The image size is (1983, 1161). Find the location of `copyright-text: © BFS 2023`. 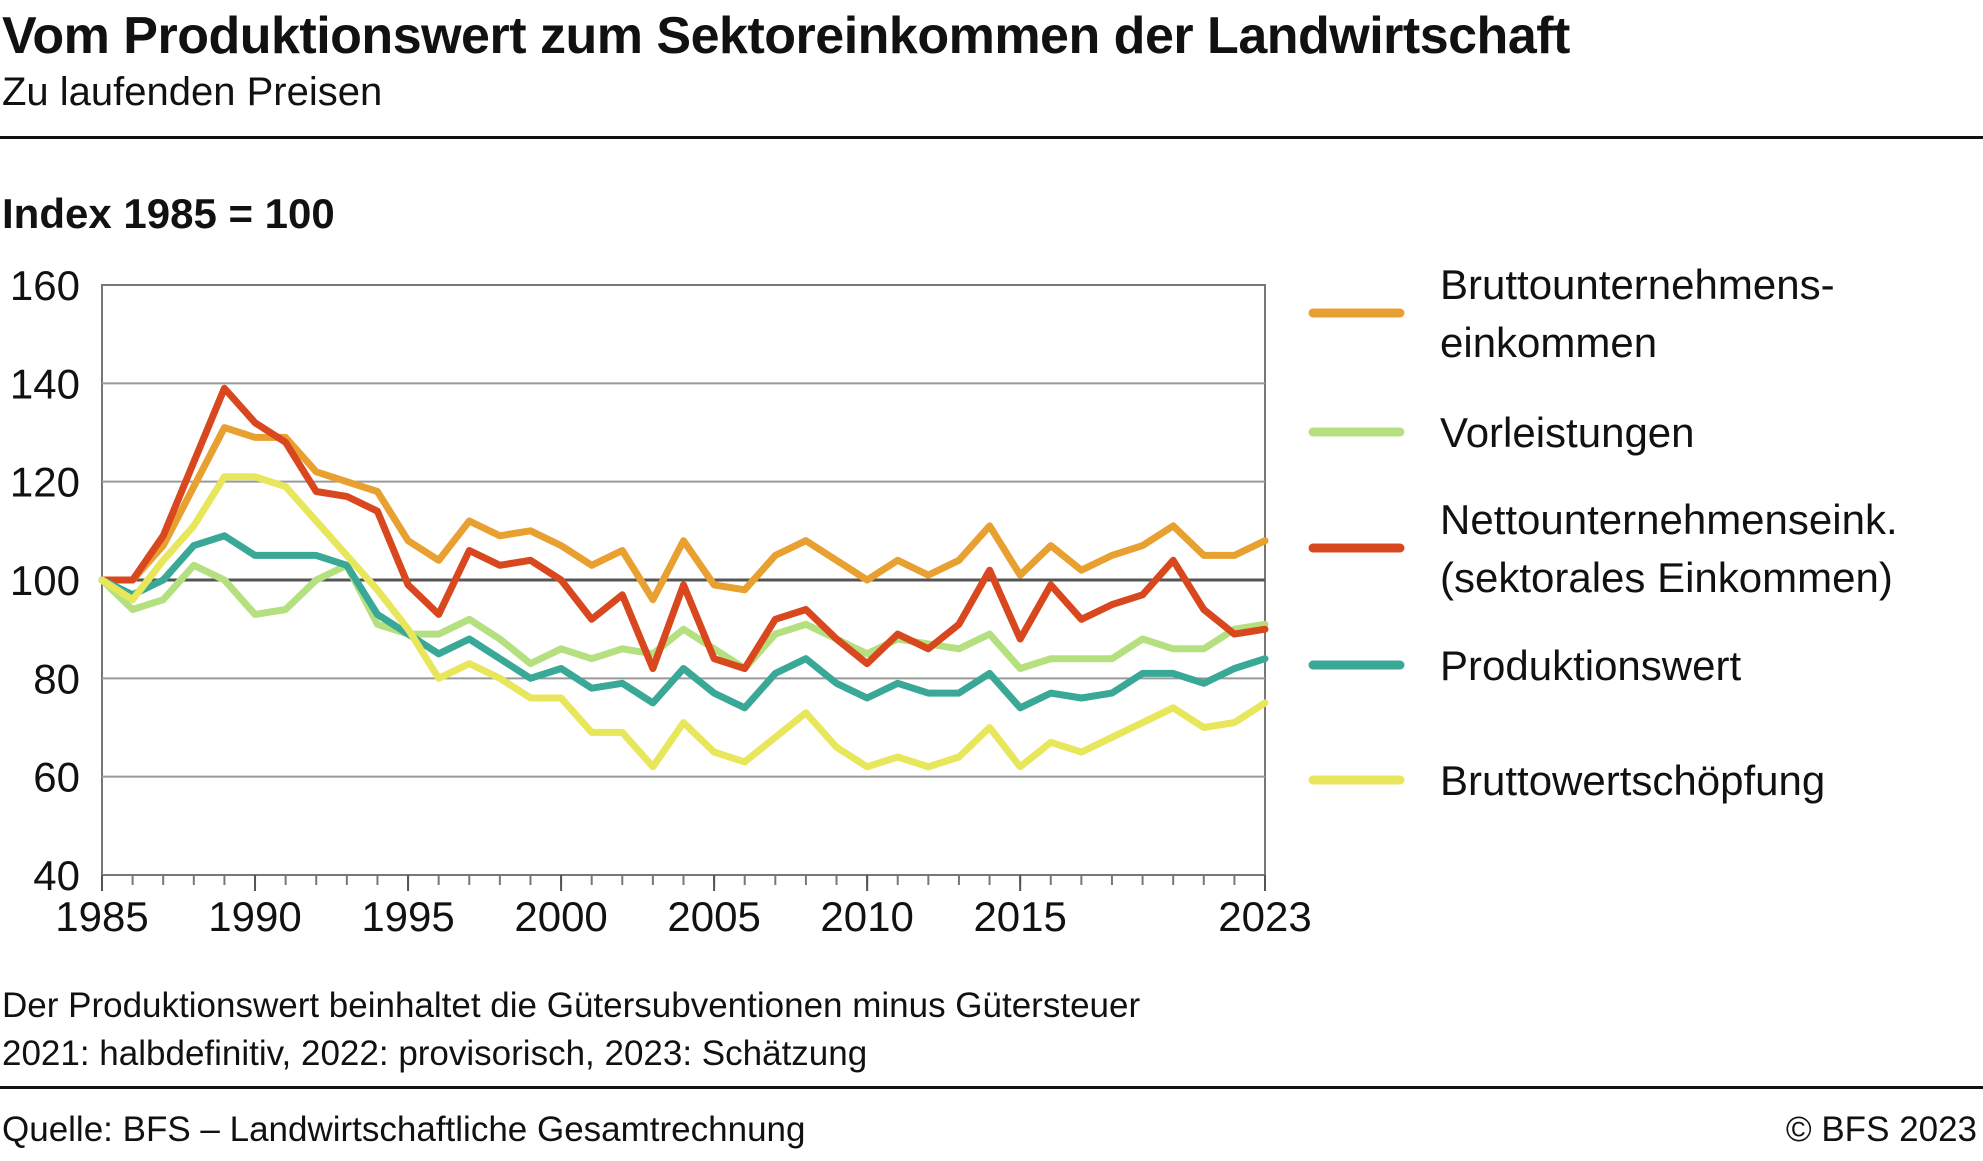

copyright-text: © BFS 2023 is located at coordinates (1881, 1129).